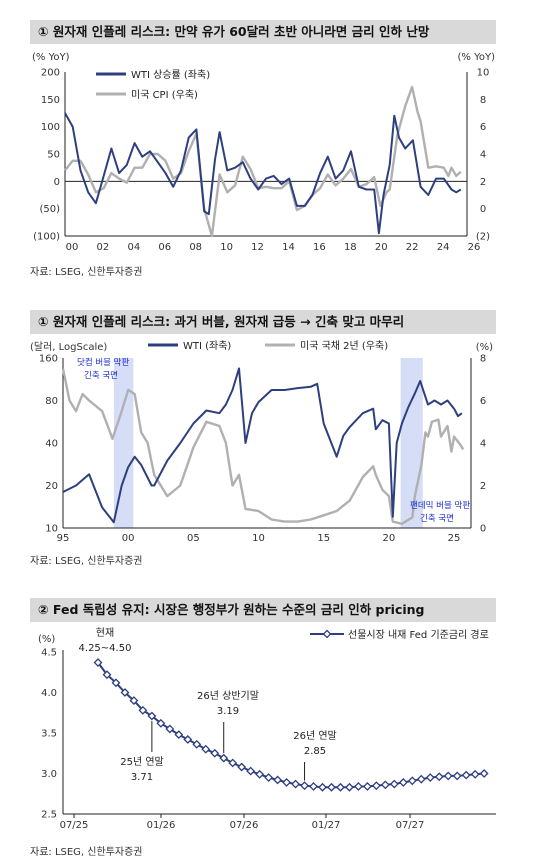 Image resolution: width=543 pixels, height=863 pixels. I want to click on annotation-value: 2.85, so click(315, 751).